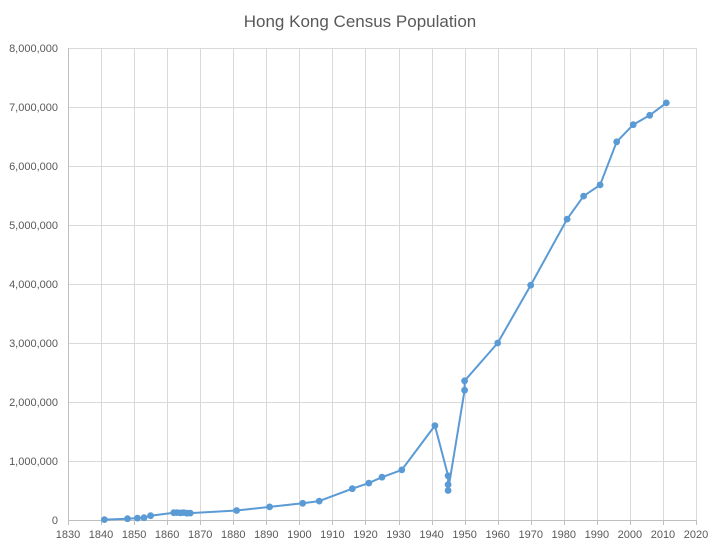  I want to click on x-tick-label: 1870, so click(200, 535).